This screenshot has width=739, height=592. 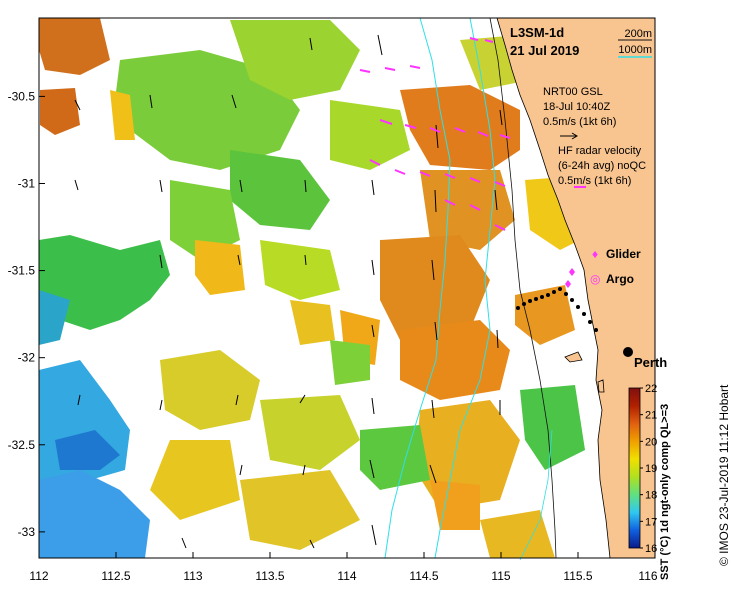 What do you see at coordinates (647, 576) in the screenshot?
I see `x-tick-label: 116` at bounding box center [647, 576].